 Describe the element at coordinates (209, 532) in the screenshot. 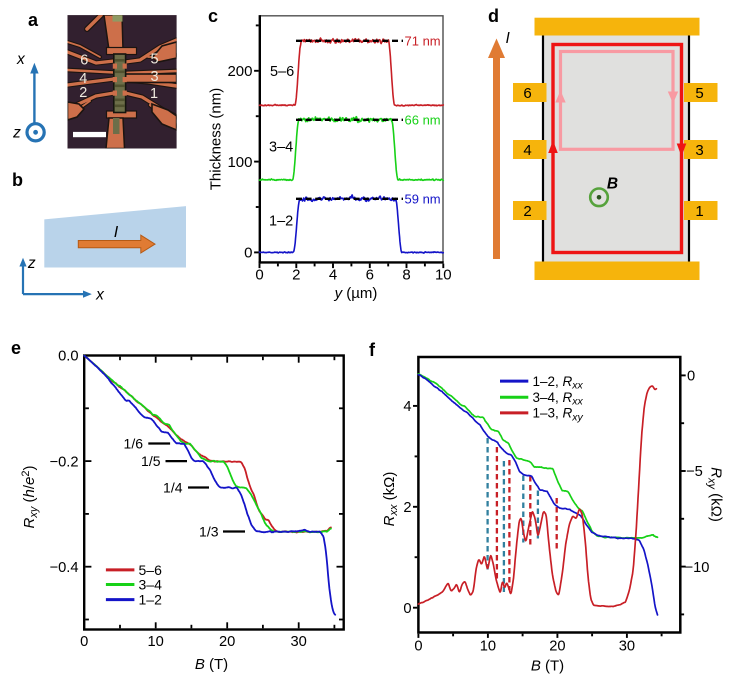

I see `svg-text: 1/3` at that location.